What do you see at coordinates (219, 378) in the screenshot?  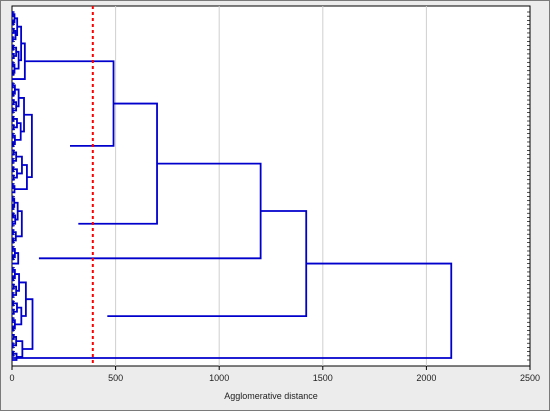 I see `x-tick-label: 1000` at bounding box center [219, 378].